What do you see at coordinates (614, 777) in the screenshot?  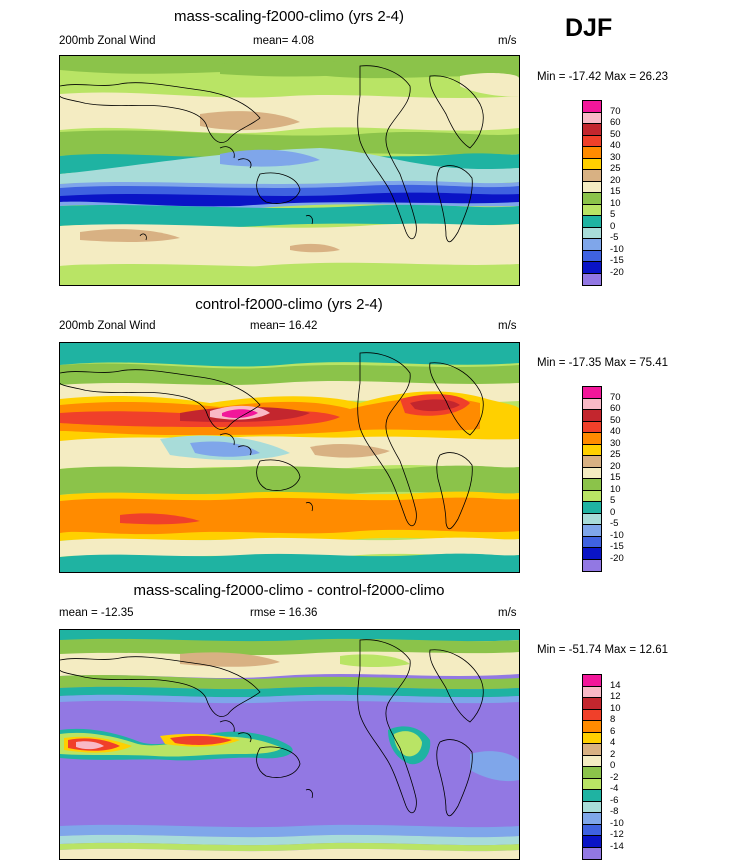 I see `colorbar-label: -2` at bounding box center [614, 777].